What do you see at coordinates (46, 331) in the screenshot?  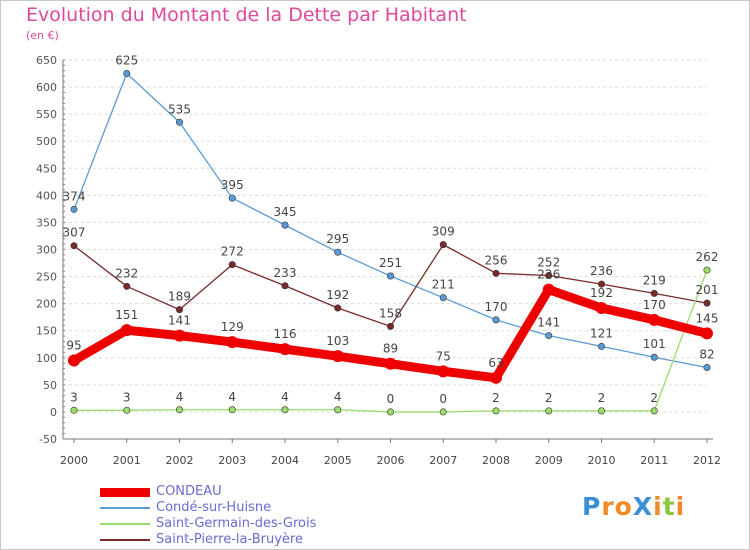 I see `y-tick-label: 150` at bounding box center [46, 331].